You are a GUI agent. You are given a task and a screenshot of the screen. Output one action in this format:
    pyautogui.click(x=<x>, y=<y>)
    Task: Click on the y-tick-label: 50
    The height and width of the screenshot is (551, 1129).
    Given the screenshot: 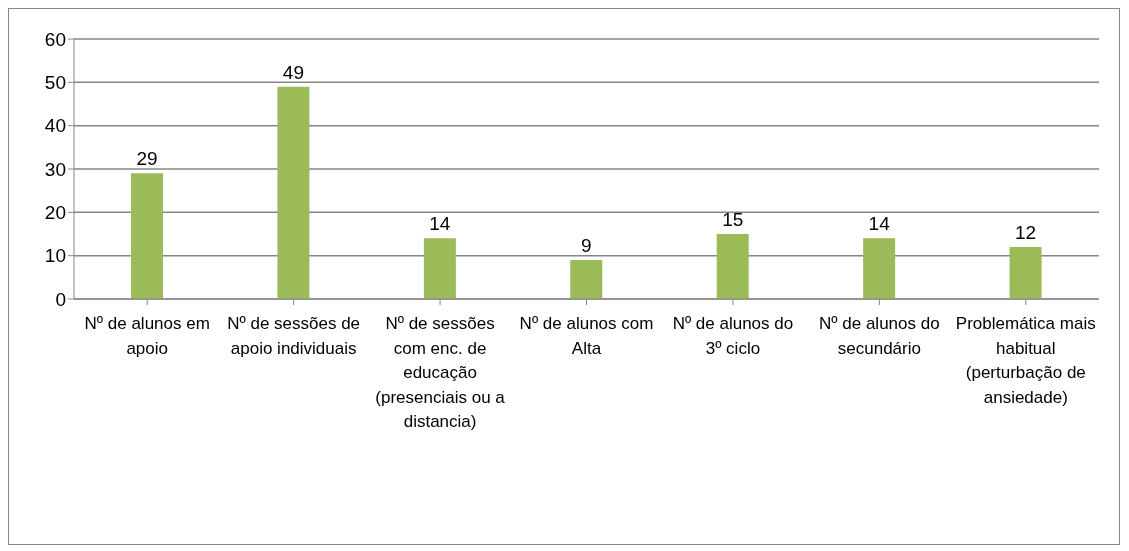 What is the action you would take?
    pyautogui.click(x=55, y=83)
    